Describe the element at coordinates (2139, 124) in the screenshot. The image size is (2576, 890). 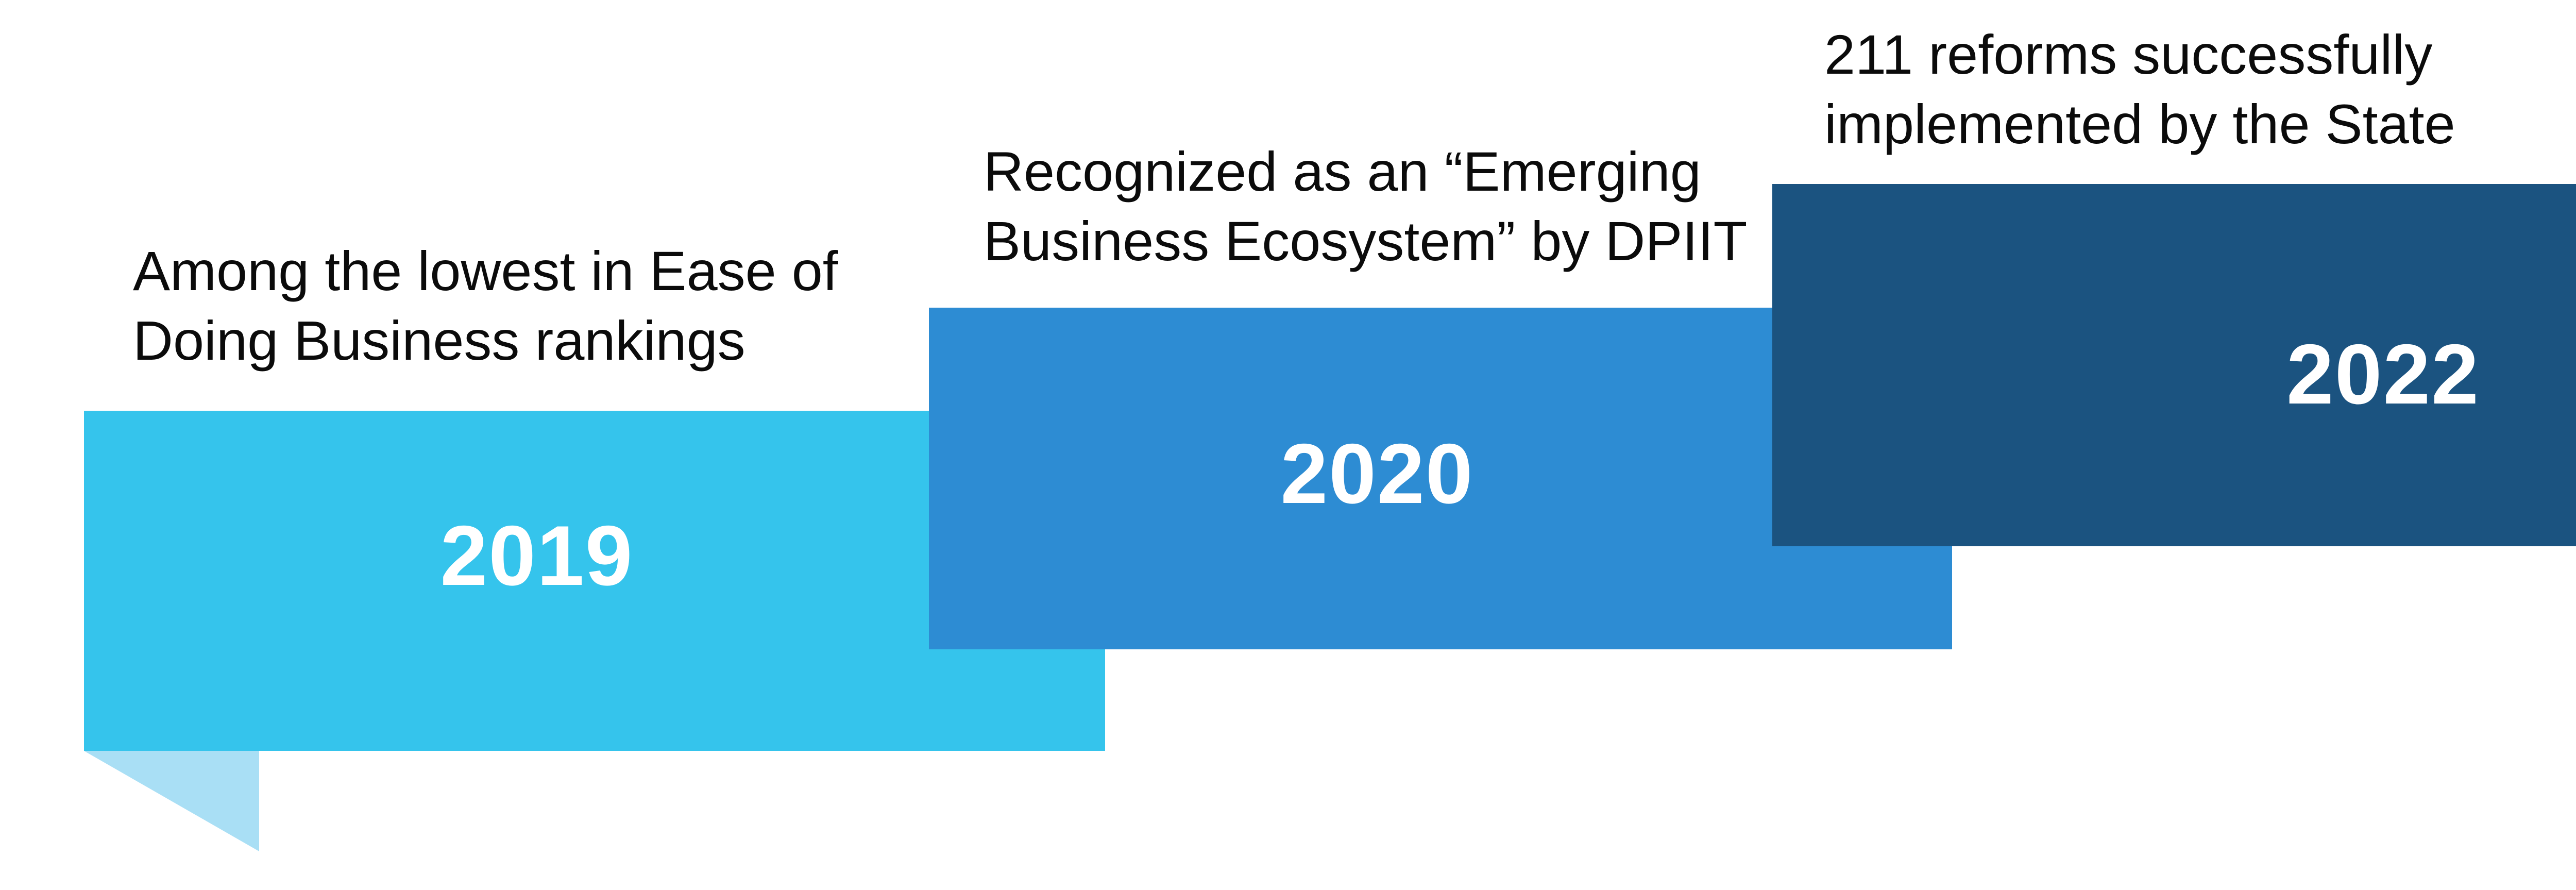
I see `caption-2022-line2: implemented by the State` at that location.